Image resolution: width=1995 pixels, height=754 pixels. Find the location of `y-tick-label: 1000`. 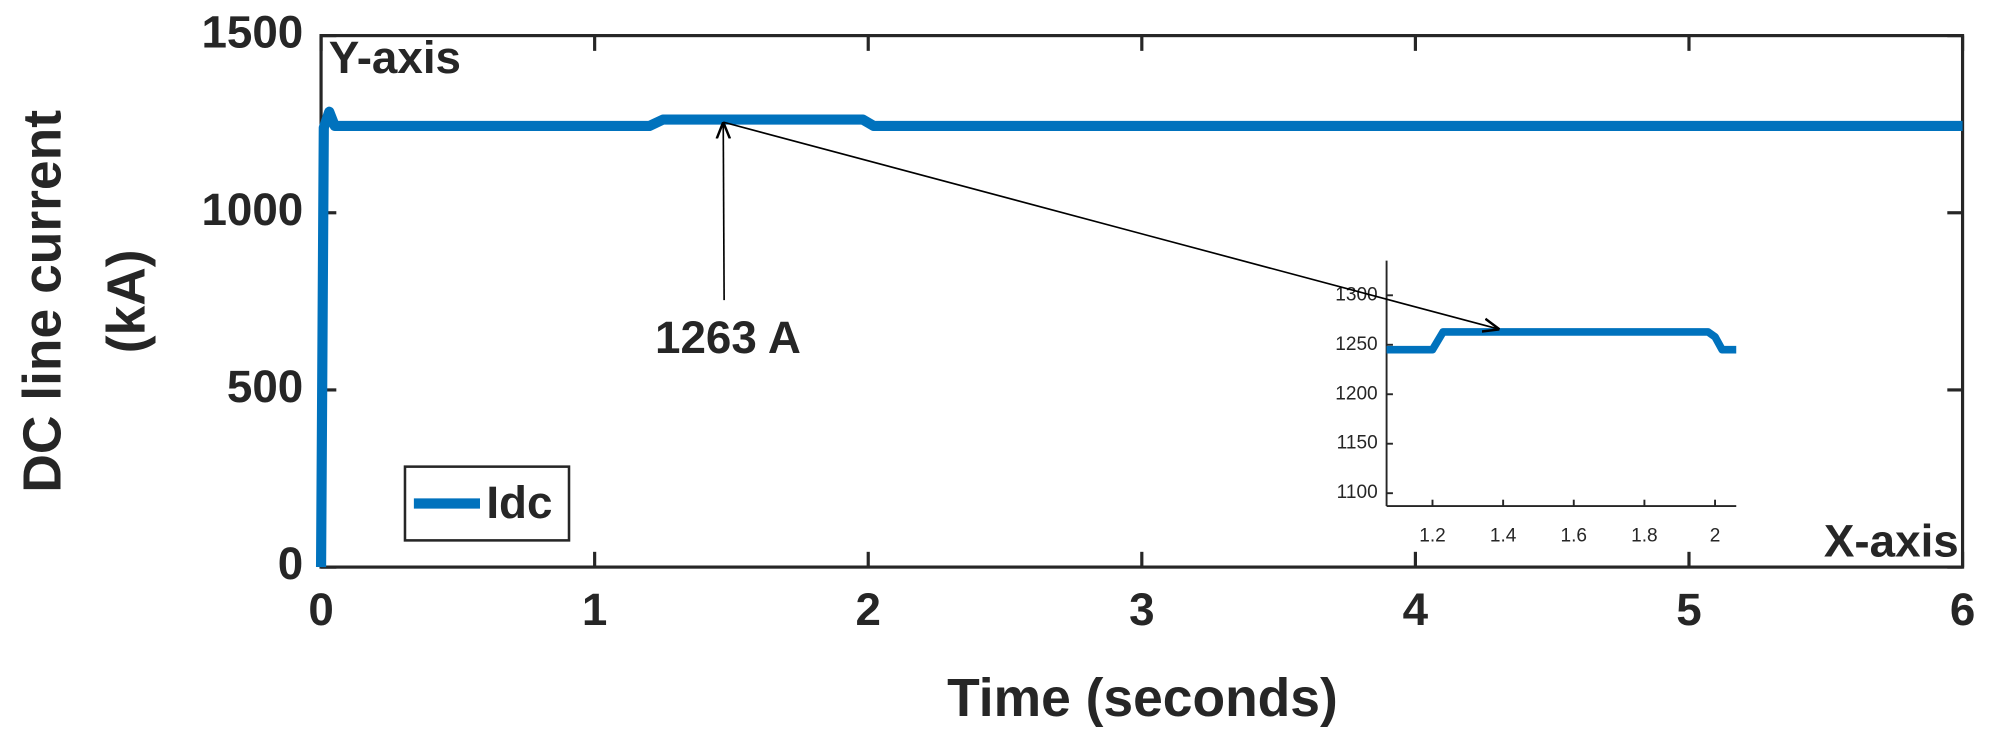

y-tick-label: 1000 is located at coordinates (252, 209).